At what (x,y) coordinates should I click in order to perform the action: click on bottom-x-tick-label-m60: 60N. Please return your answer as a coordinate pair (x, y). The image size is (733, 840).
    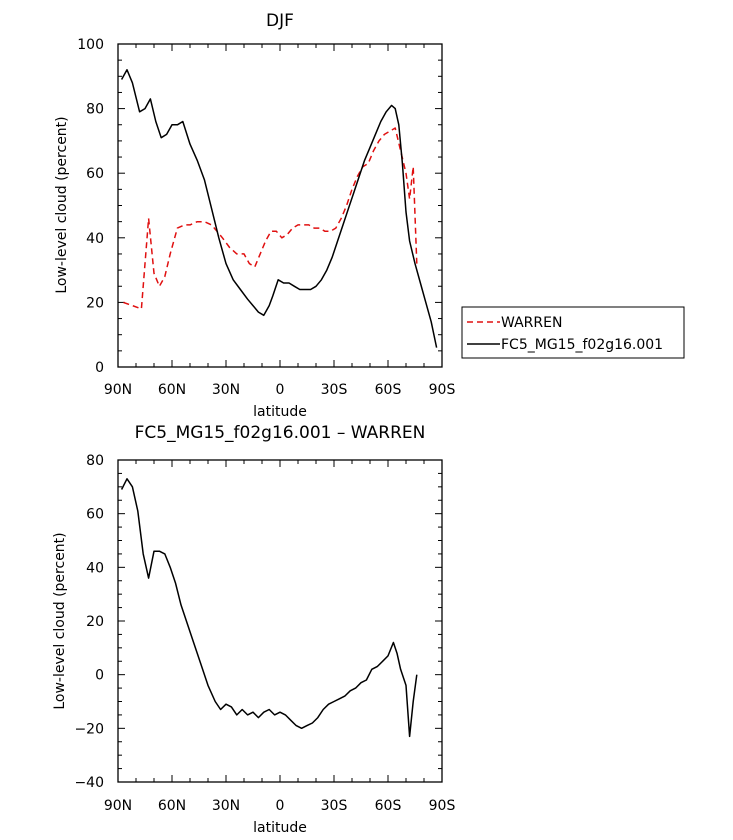
    Looking at the image, I should click on (172, 806).